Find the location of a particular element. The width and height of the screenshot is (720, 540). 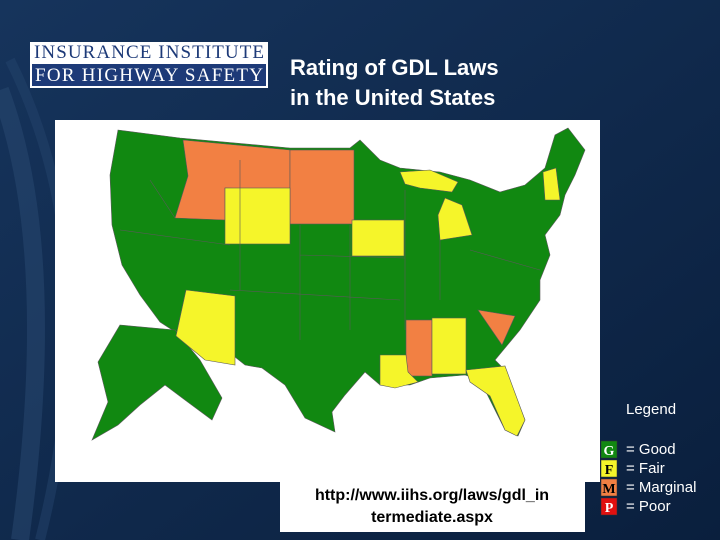

logo-text: FOR HIGHWAY SAFETY is located at coordinates (149, 75).